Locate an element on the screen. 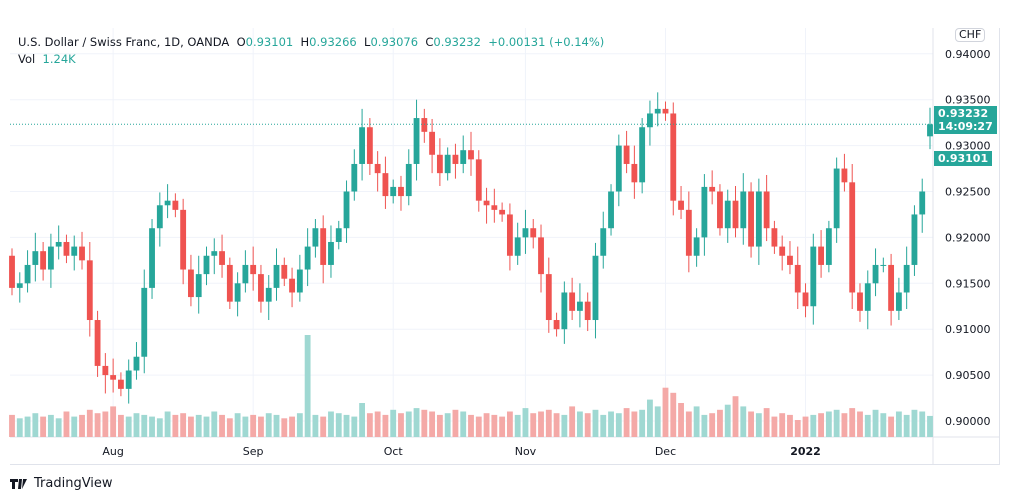  price-axis-label: 0.90000 is located at coordinates (968, 421).